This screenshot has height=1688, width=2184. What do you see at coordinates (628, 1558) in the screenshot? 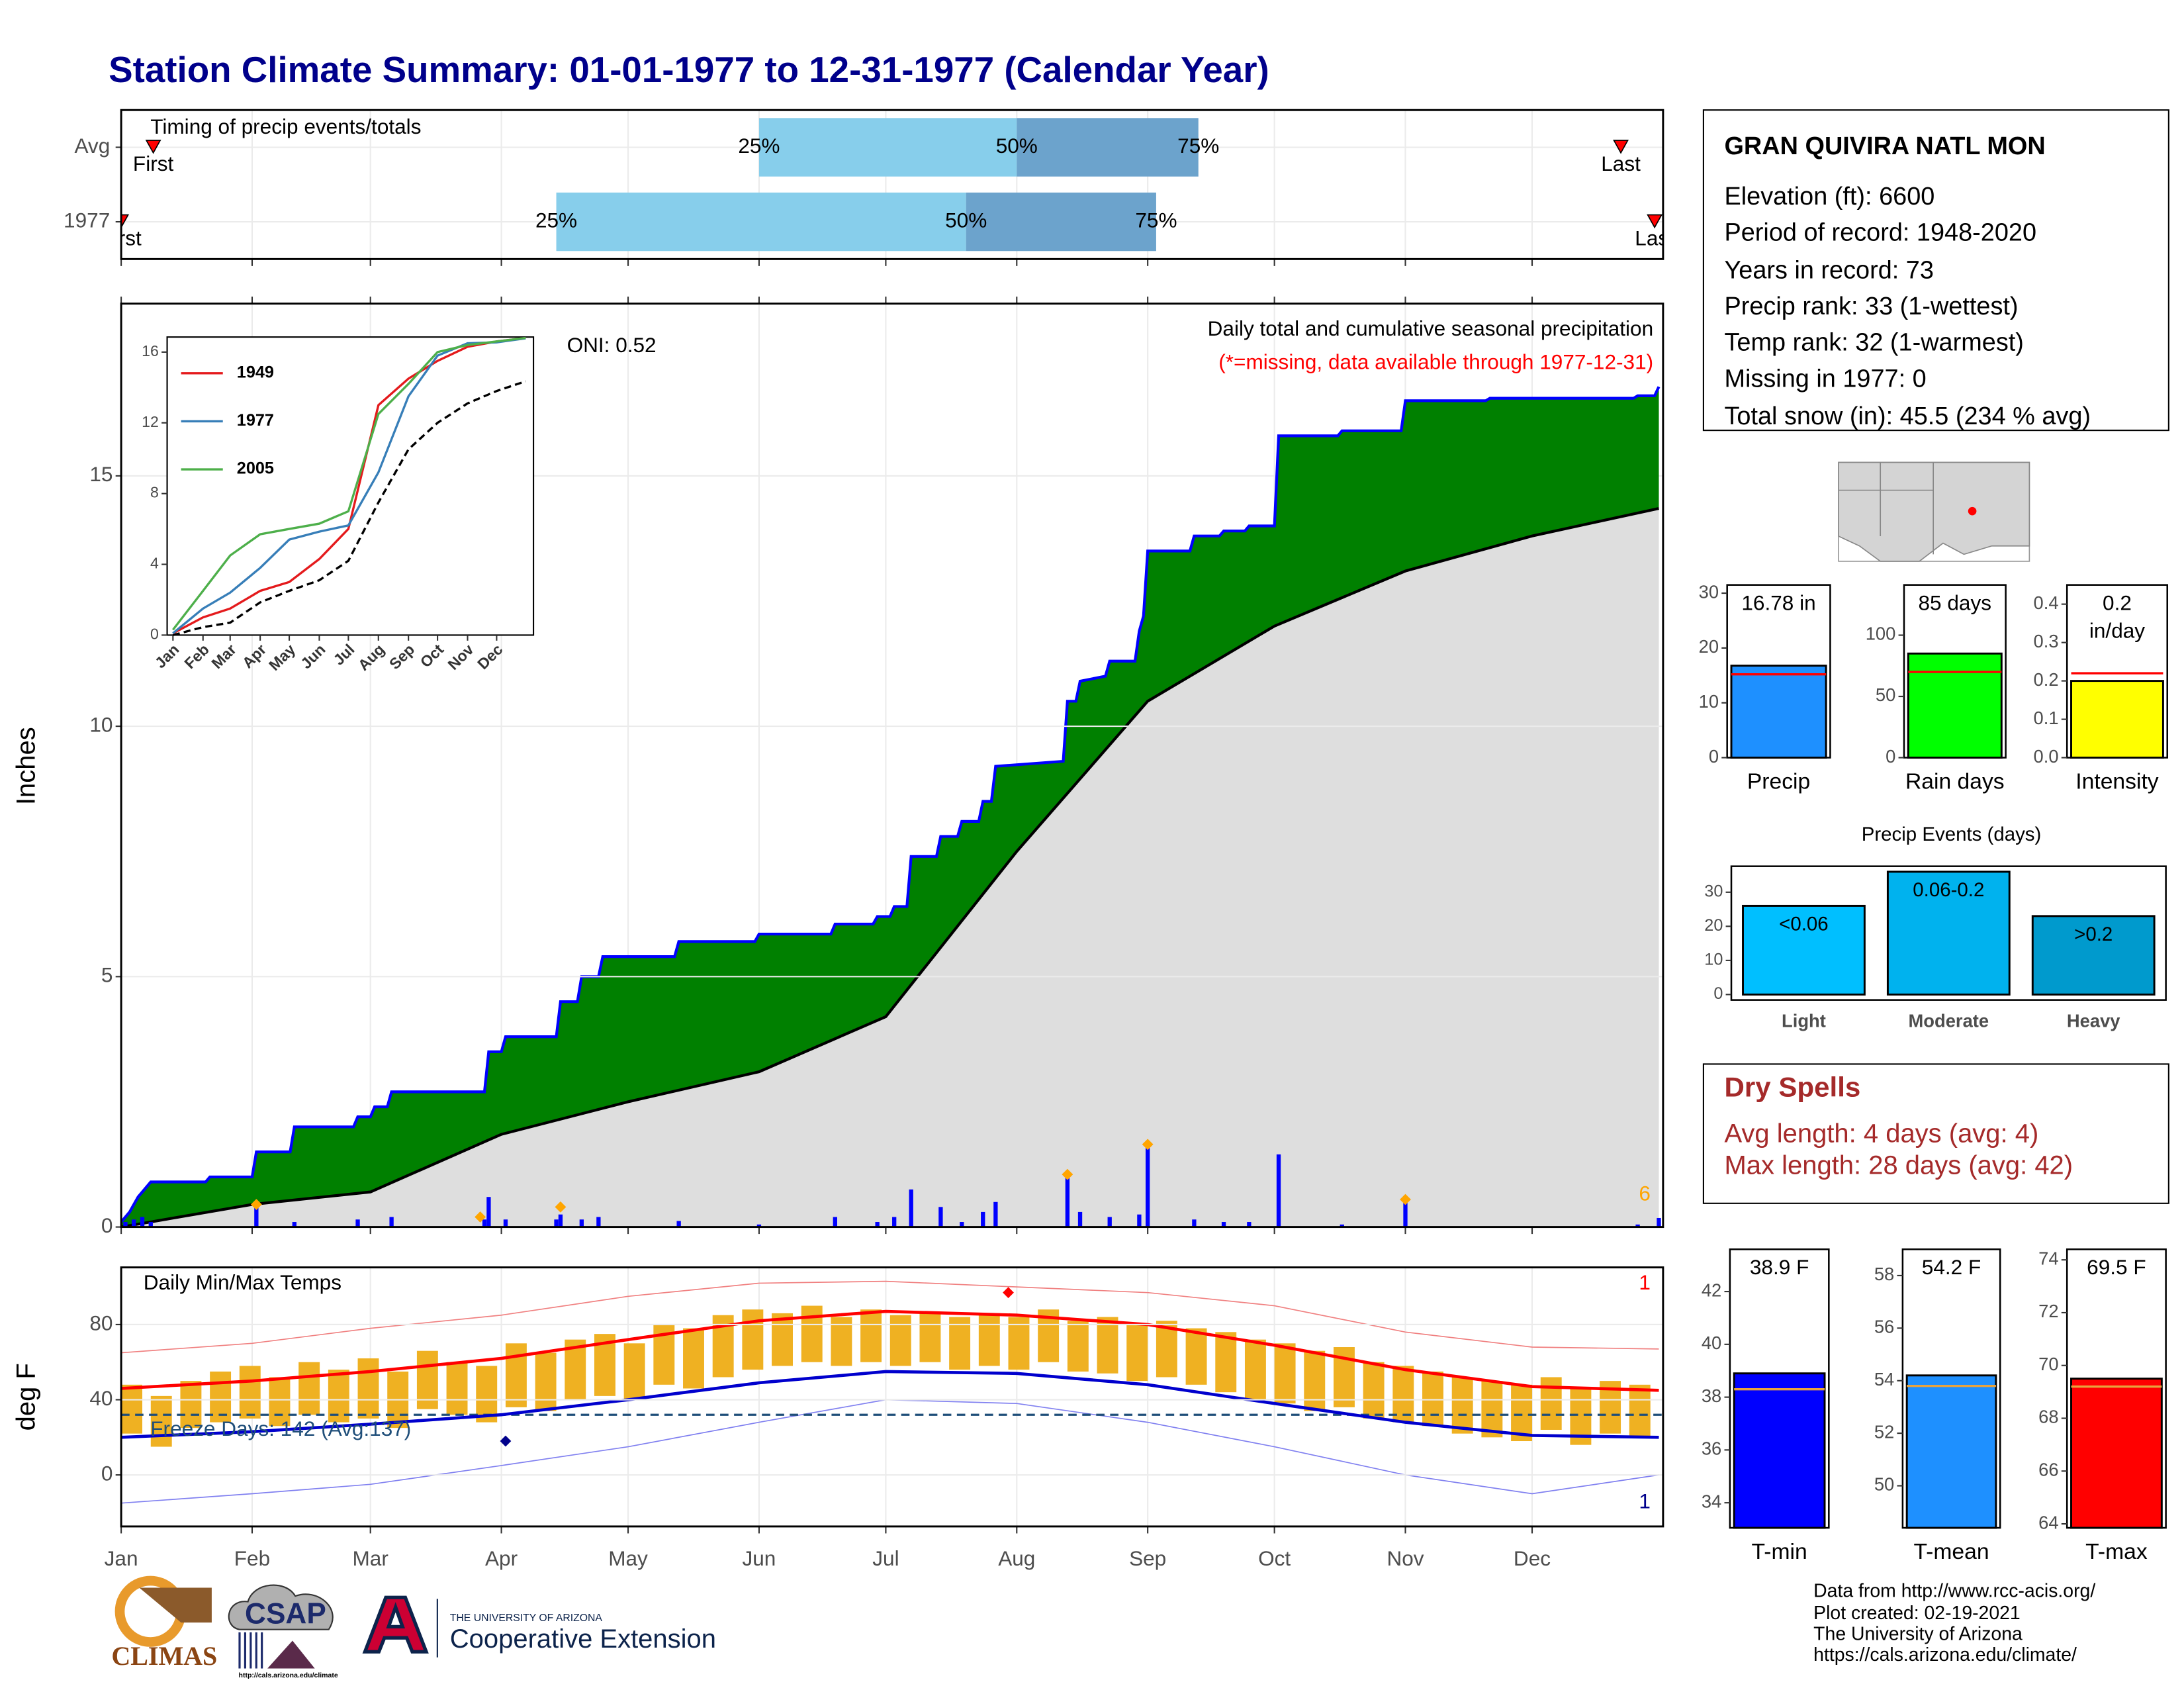
I see `x-tick-label: May` at bounding box center [628, 1558].